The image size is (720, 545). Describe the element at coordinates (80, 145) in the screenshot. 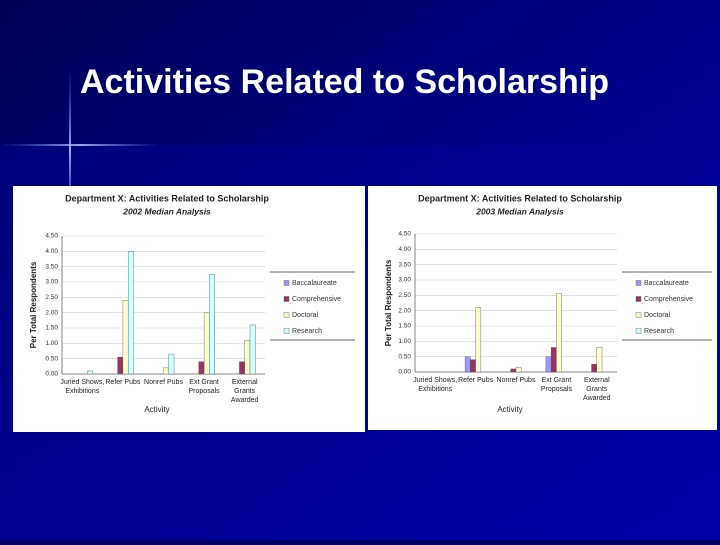

I see `sparkle-h` at that location.